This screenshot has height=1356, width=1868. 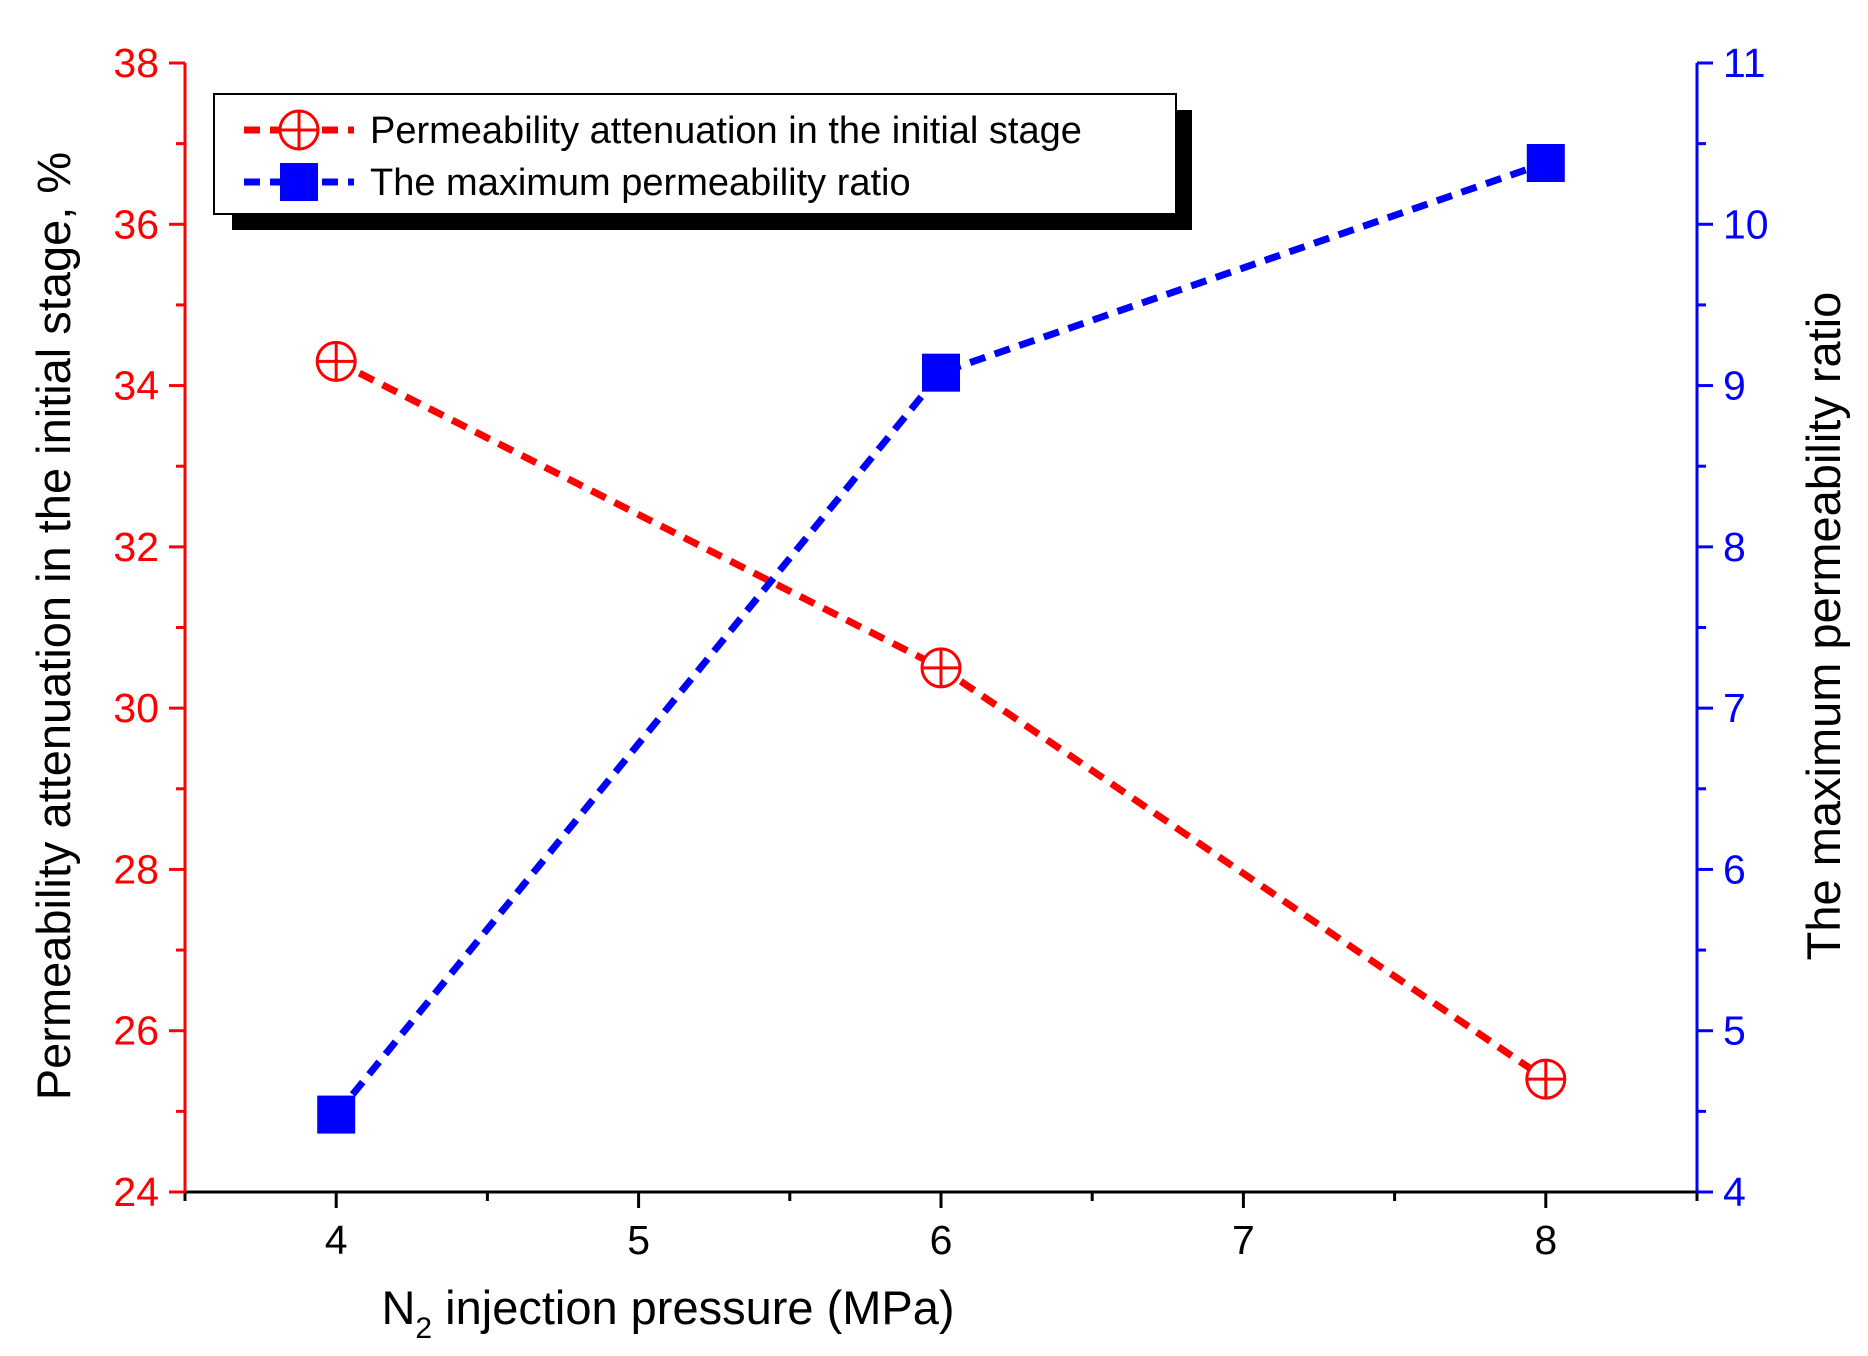 What do you see at coordinates (136, 1031) in the screenshot?
I see `y-left-tick-label: 26` at bounding box center [136, 1031].